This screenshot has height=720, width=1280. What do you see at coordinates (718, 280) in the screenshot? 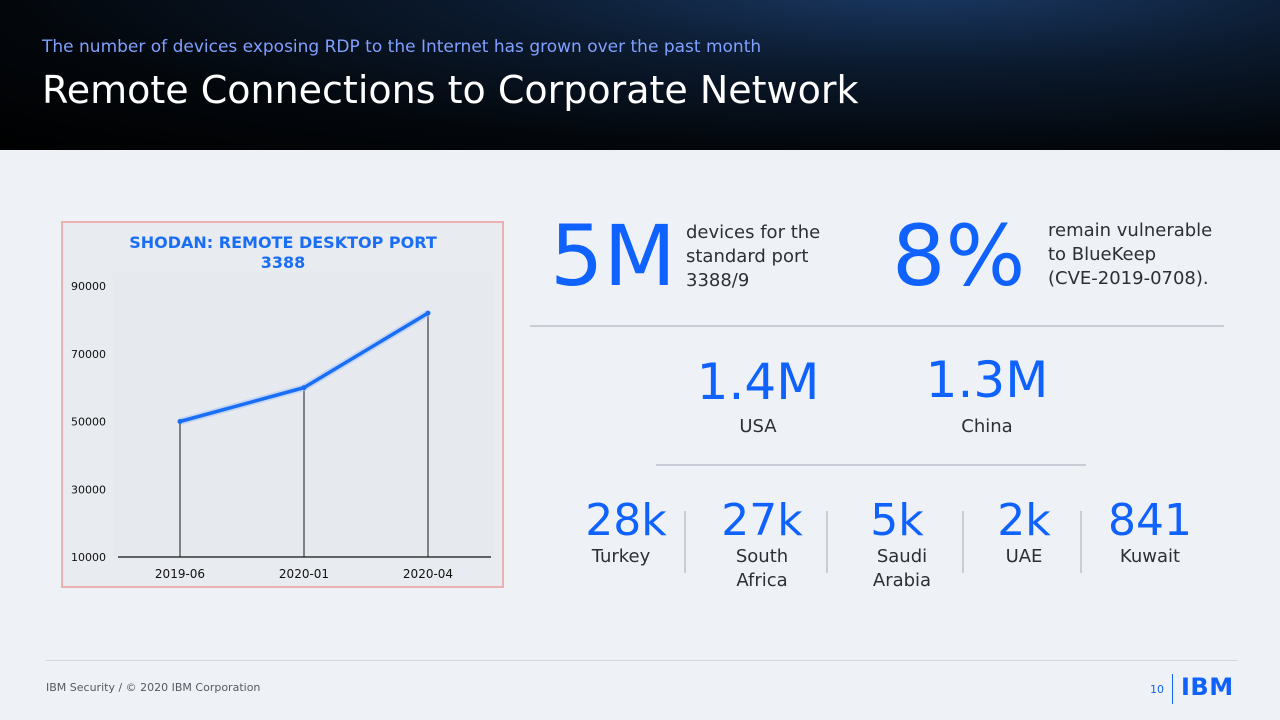
I see `stat-total-desc-line: 3388/9` at bounding box center [718, 280].